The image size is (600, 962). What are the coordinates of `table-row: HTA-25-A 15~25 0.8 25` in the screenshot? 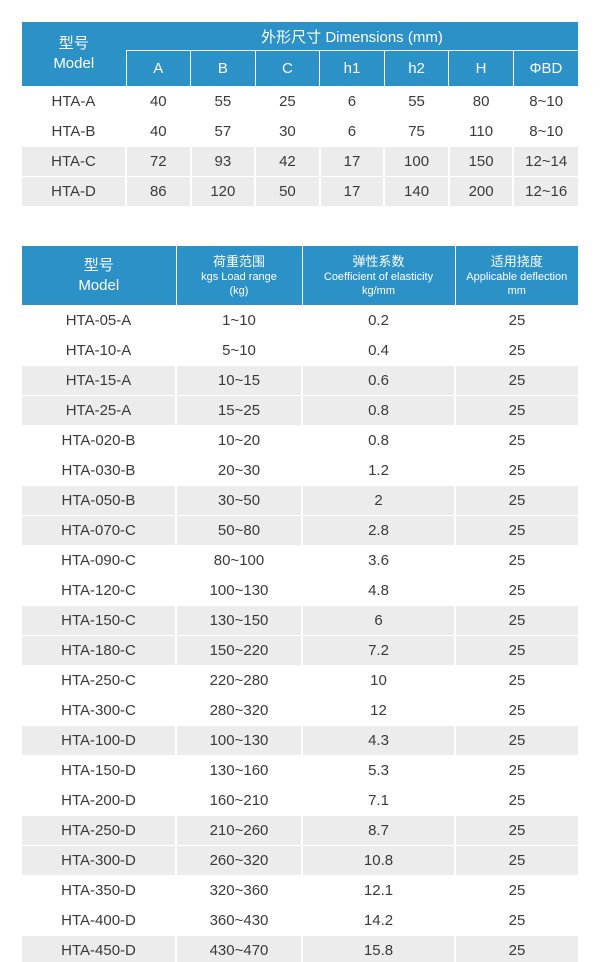 It's located at (300, 410).